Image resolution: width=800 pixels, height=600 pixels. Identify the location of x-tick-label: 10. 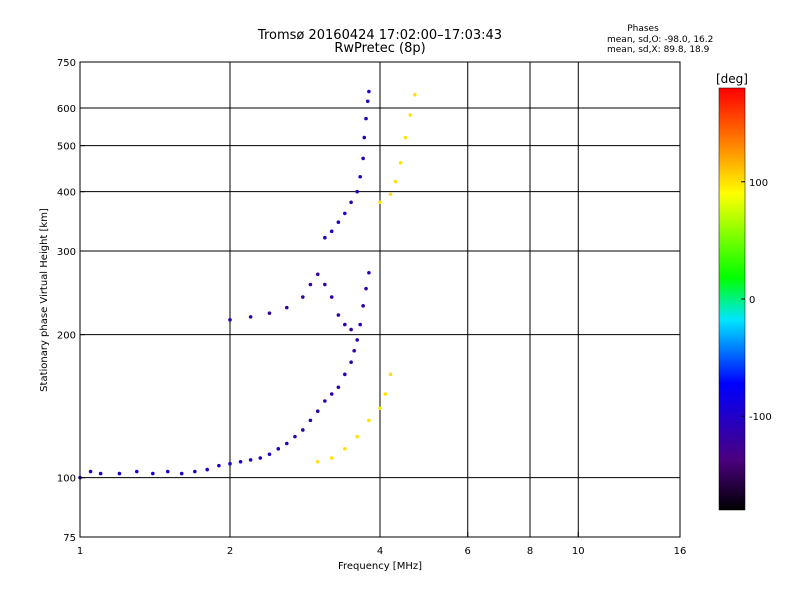
(578, 551).